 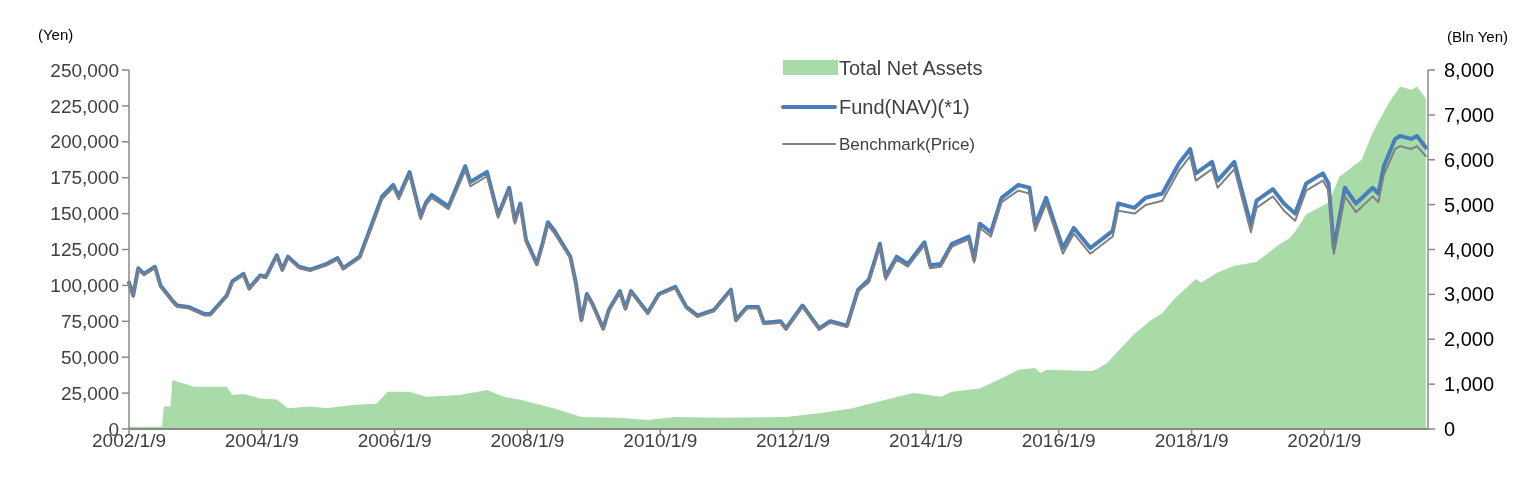 What do you see at coordinates (1469, 339) in the screenshot?
I see `y2-tick-label: 2,000` at bounding box center [1469, 339].